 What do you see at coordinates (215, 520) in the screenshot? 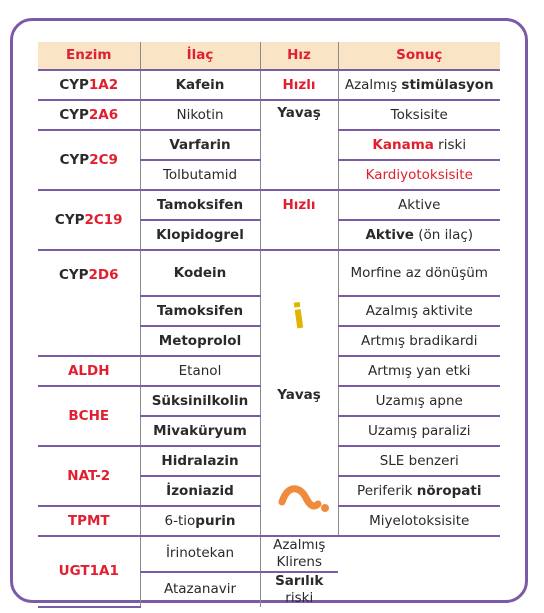
I see `drug-emphasis: purin` at bounding box center [215, 520].